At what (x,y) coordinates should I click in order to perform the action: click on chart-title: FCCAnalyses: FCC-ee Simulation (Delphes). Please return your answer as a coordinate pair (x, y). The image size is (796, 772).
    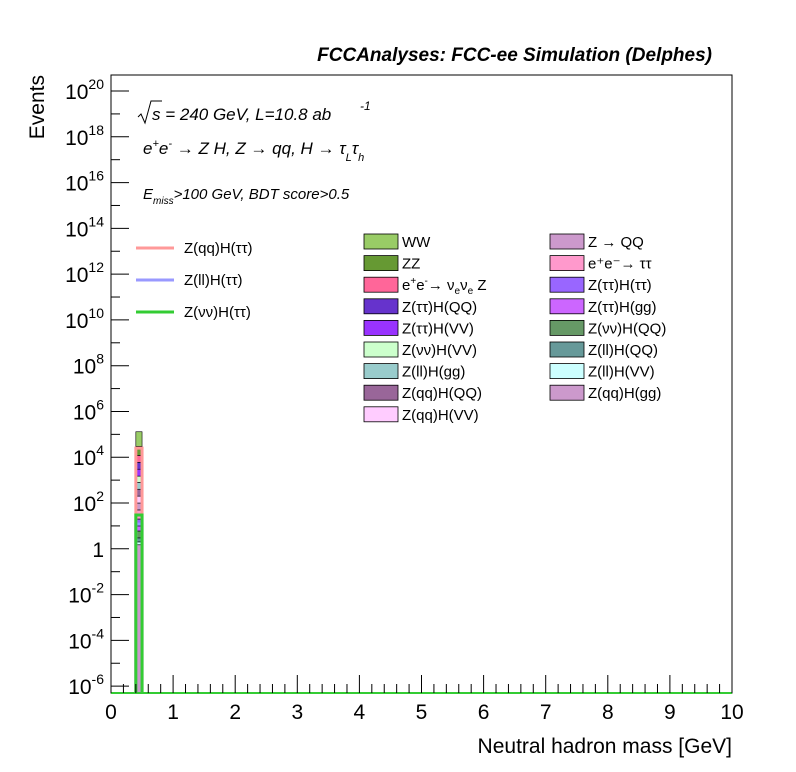
    Looking at the image, I should click on (514, 55).